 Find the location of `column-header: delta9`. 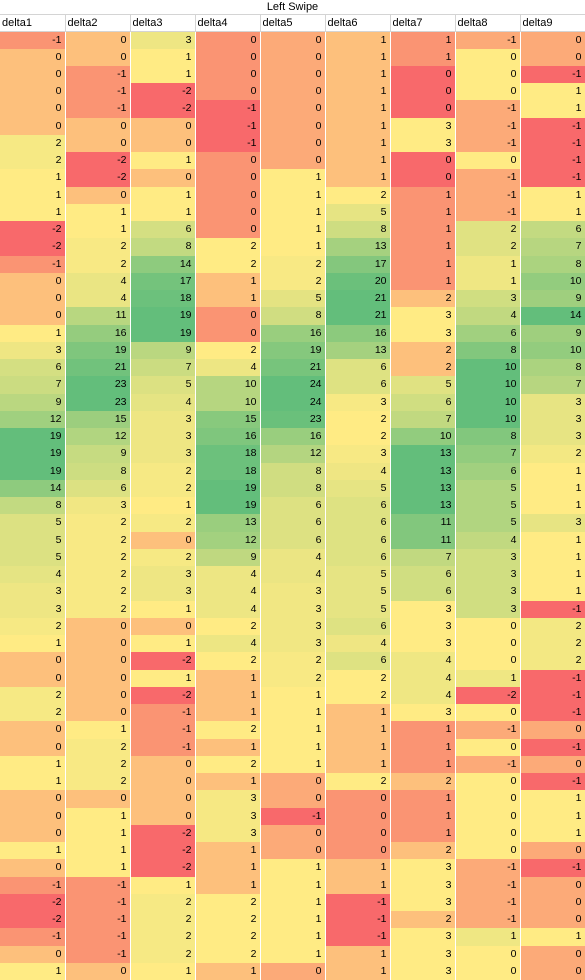

column-header: delta9 is located at coordinates (552, 23).